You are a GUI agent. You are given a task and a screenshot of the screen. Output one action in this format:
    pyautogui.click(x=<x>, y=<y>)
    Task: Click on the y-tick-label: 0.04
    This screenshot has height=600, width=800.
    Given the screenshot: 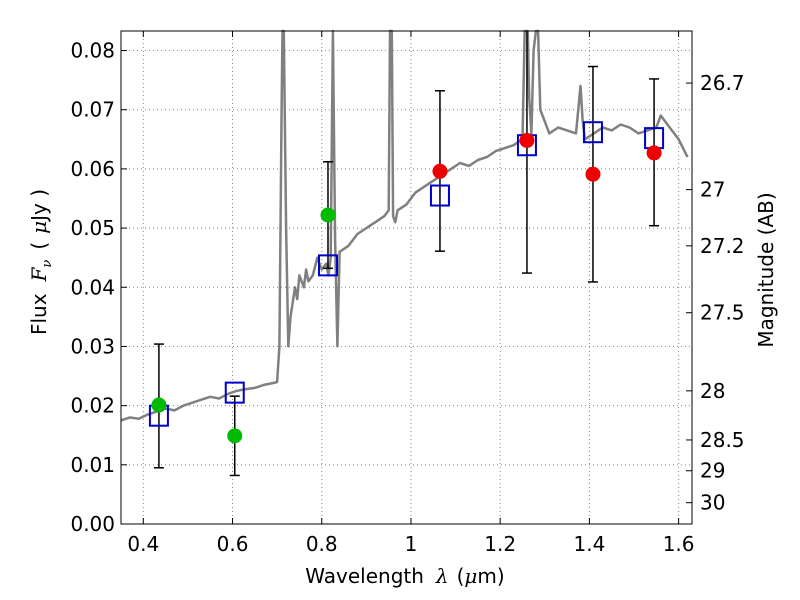 What is the action you would take?
    pyautogui.click(x=92, y=287)
    